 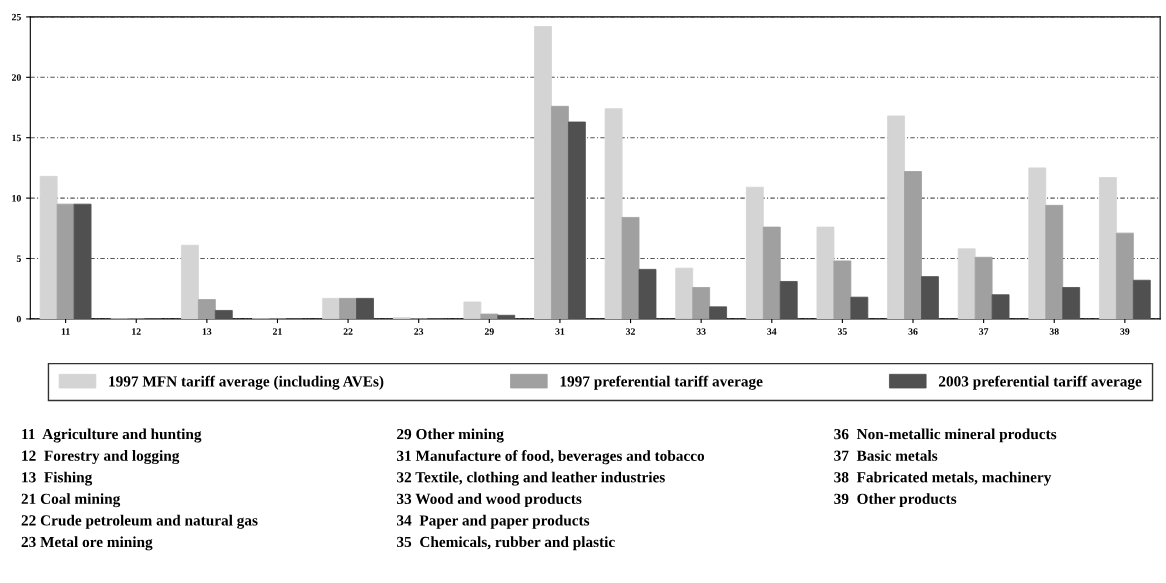 What do you see at coordinates (943, 478) in the screenshot?
I see `text: 38 Fabricated metals, machinery` at bounding box center [943, 478].